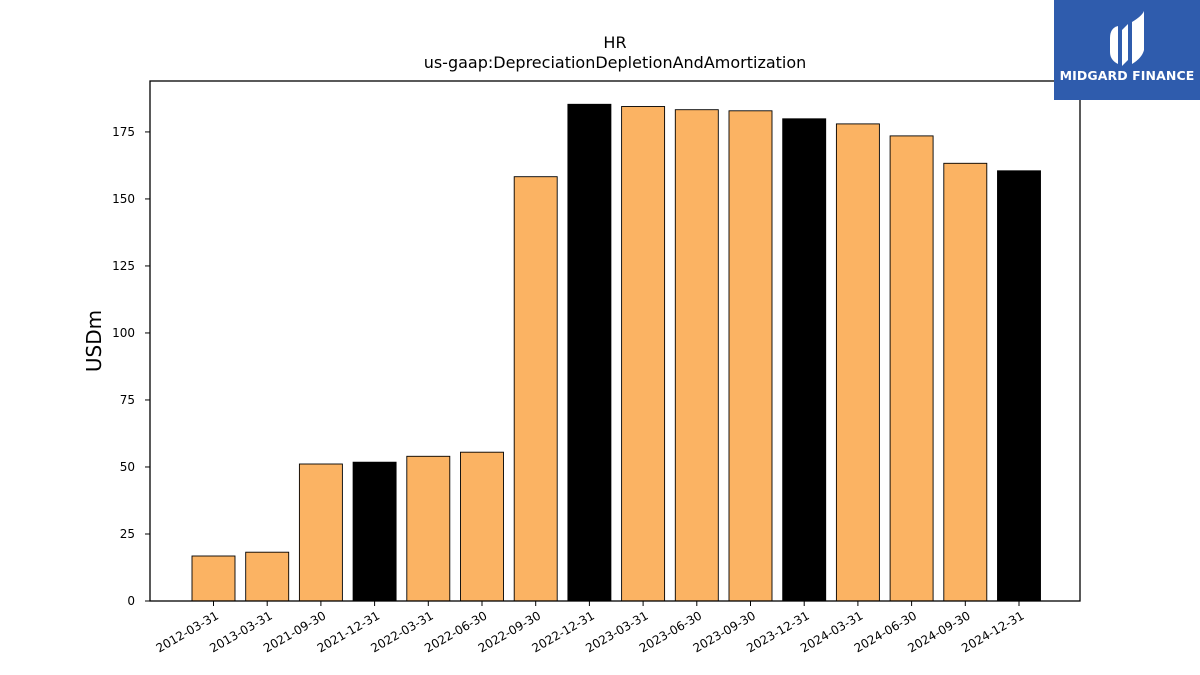 The width and height of the screenshot is (1200, 675). Describe the element at coordinates (127, 534) in the screenshot. I see `y-tick-label: 25` at that location.